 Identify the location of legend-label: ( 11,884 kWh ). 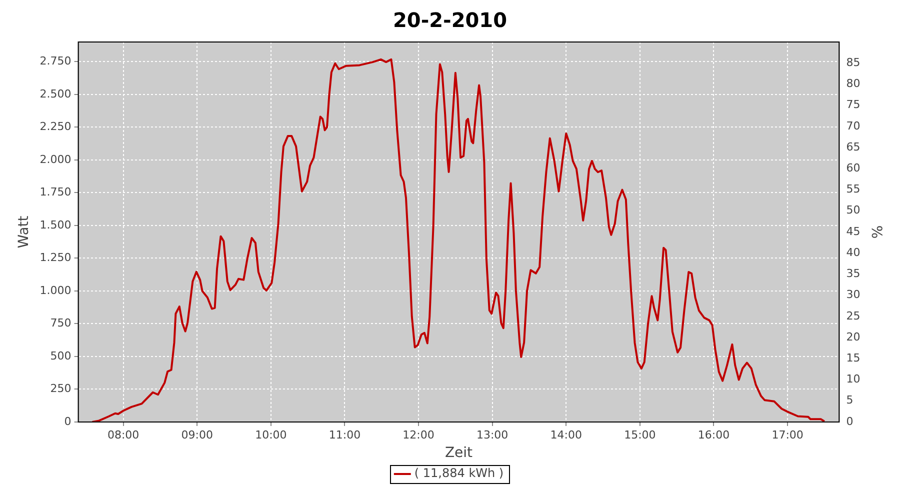
(459, 473).